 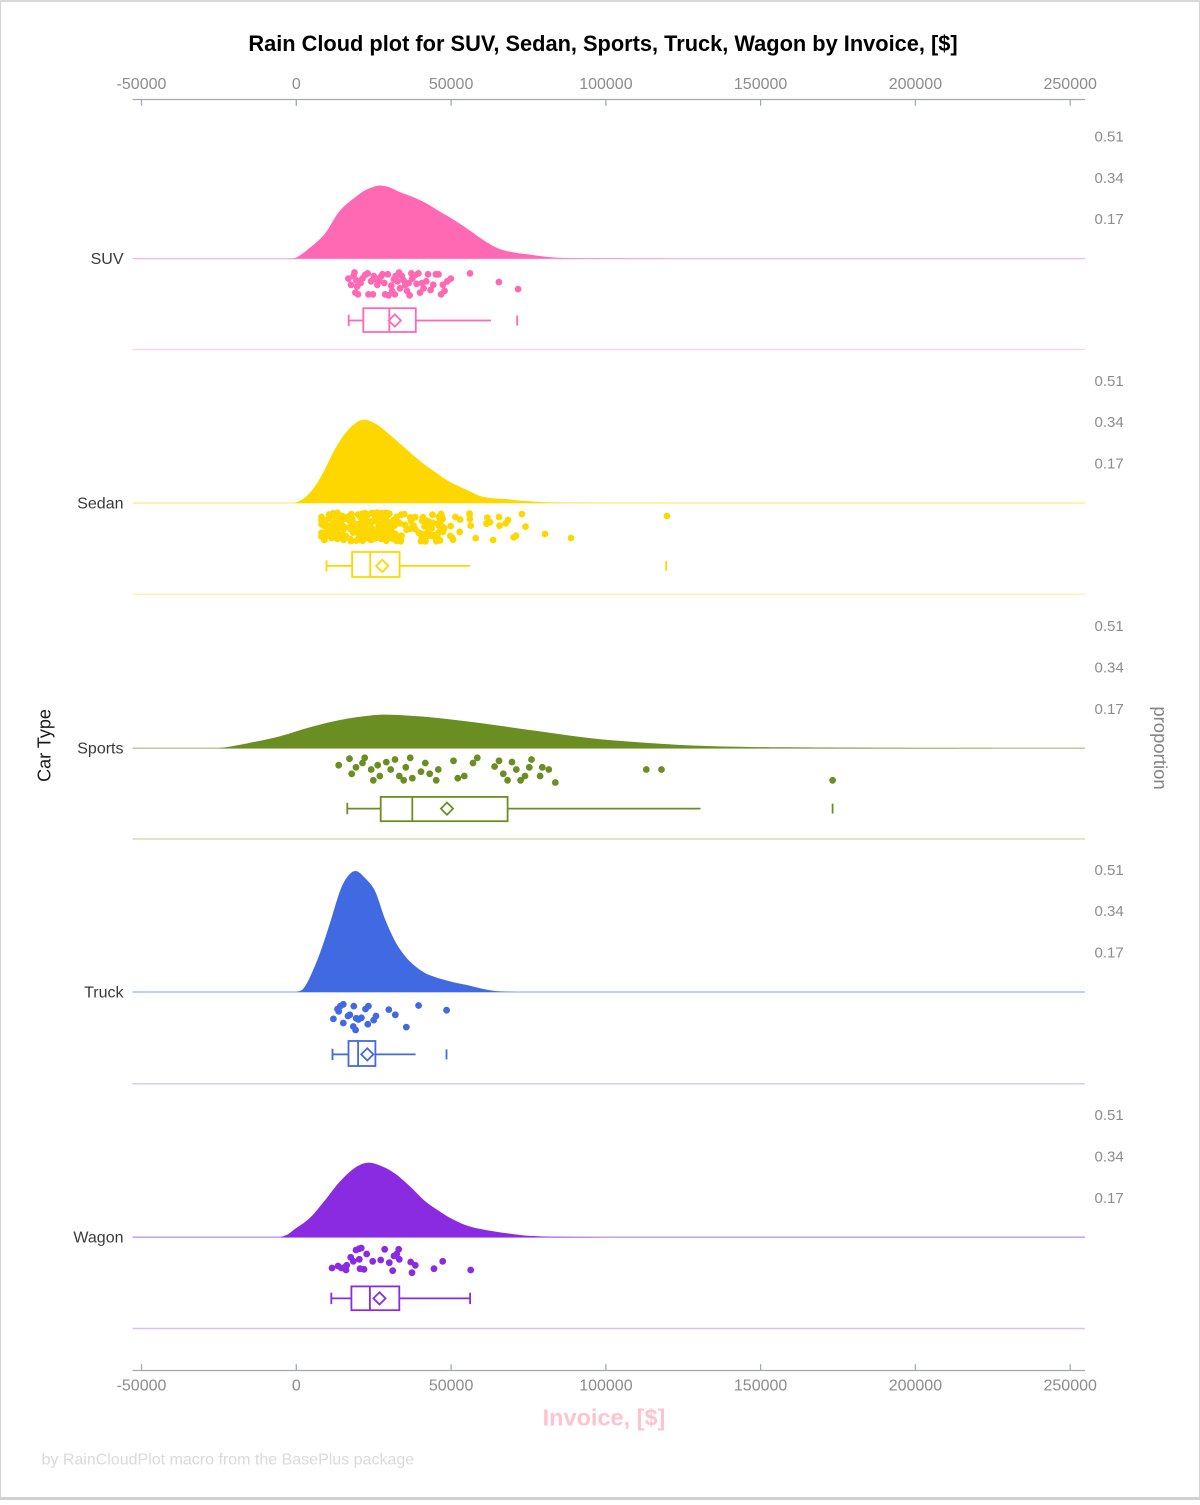 I want to click on svg-text: Car Type, so click(x=44, y=745).